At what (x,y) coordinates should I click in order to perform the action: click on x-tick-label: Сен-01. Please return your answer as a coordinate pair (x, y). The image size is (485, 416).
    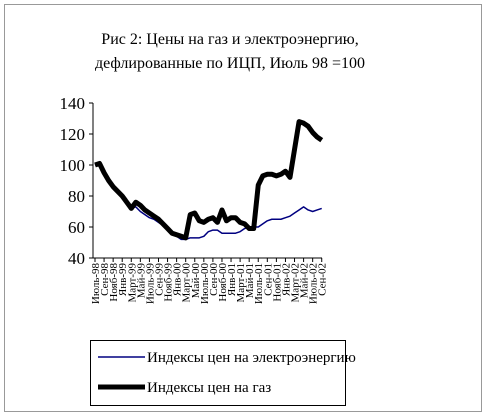
    Looking at the image, I should click on (268, 279).